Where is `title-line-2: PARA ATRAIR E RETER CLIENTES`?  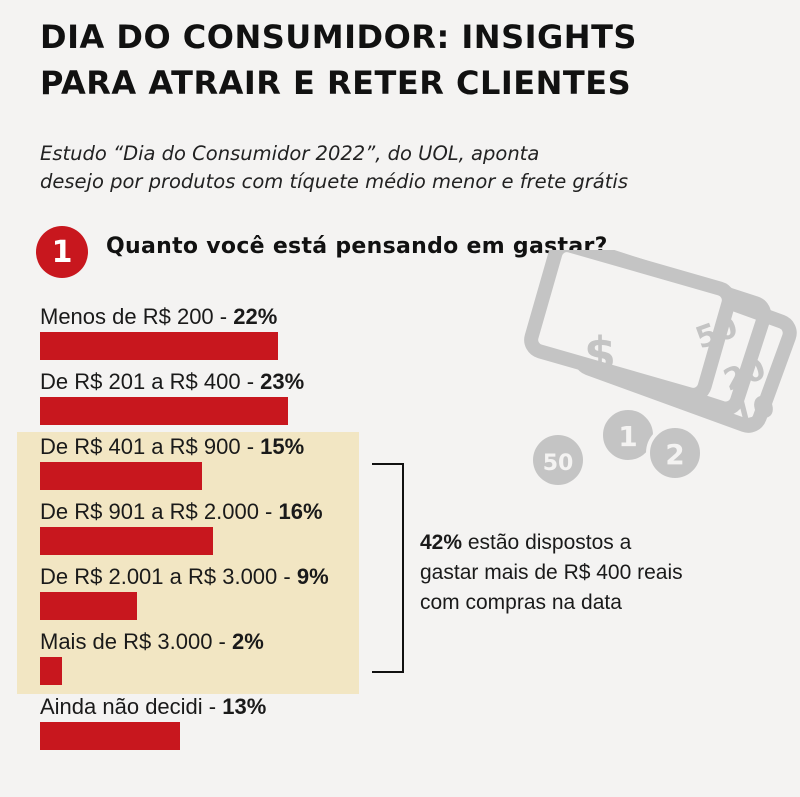
title-line-2: PARA ATRAIR E RETER CLIENTES is located at coordinates (336, 83).